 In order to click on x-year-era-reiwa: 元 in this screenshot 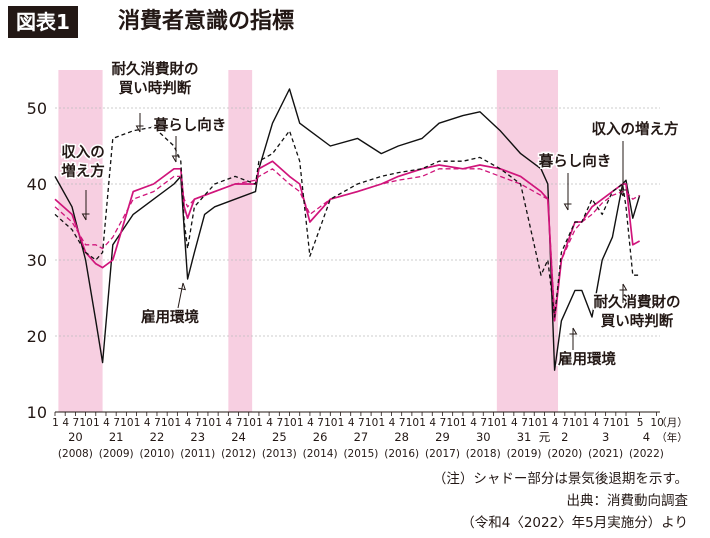, I will do `click(545, 437)`.